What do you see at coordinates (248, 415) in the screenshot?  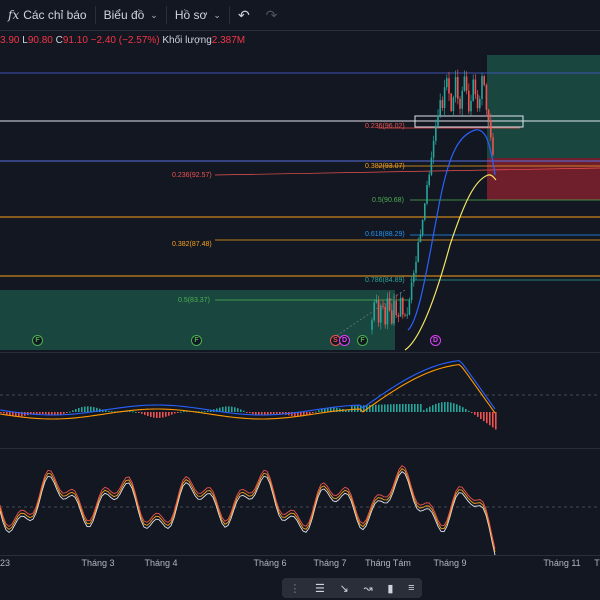 I see `macd-histogram` at bounding box center [248, 415].